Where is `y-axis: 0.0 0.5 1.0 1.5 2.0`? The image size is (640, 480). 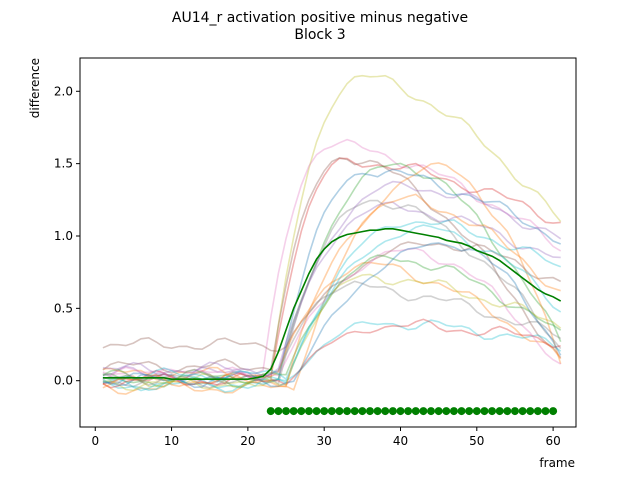
y-axis: 0.0 0.5 1.0 1.5 2.0 is located at coordinates (67, 236).